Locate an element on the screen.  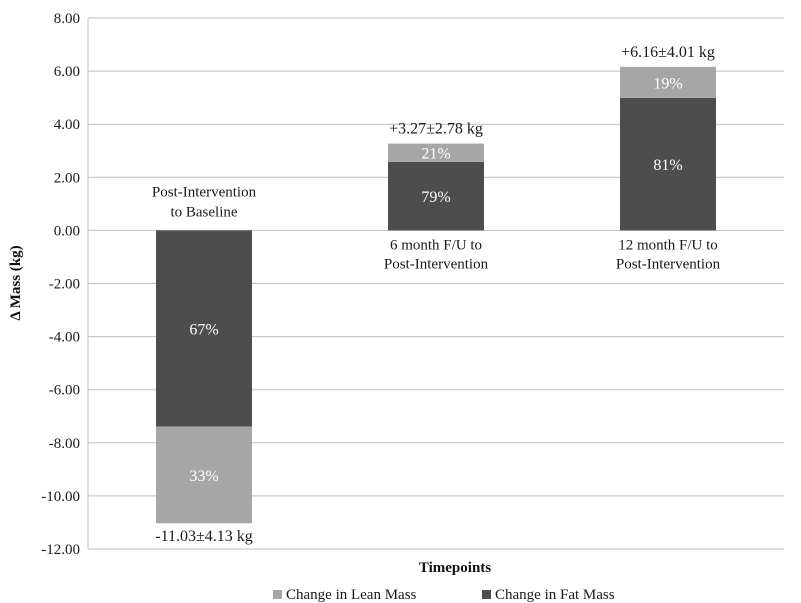
category-label-0-line-1: to Baseline is located at coordinates (203, 212).